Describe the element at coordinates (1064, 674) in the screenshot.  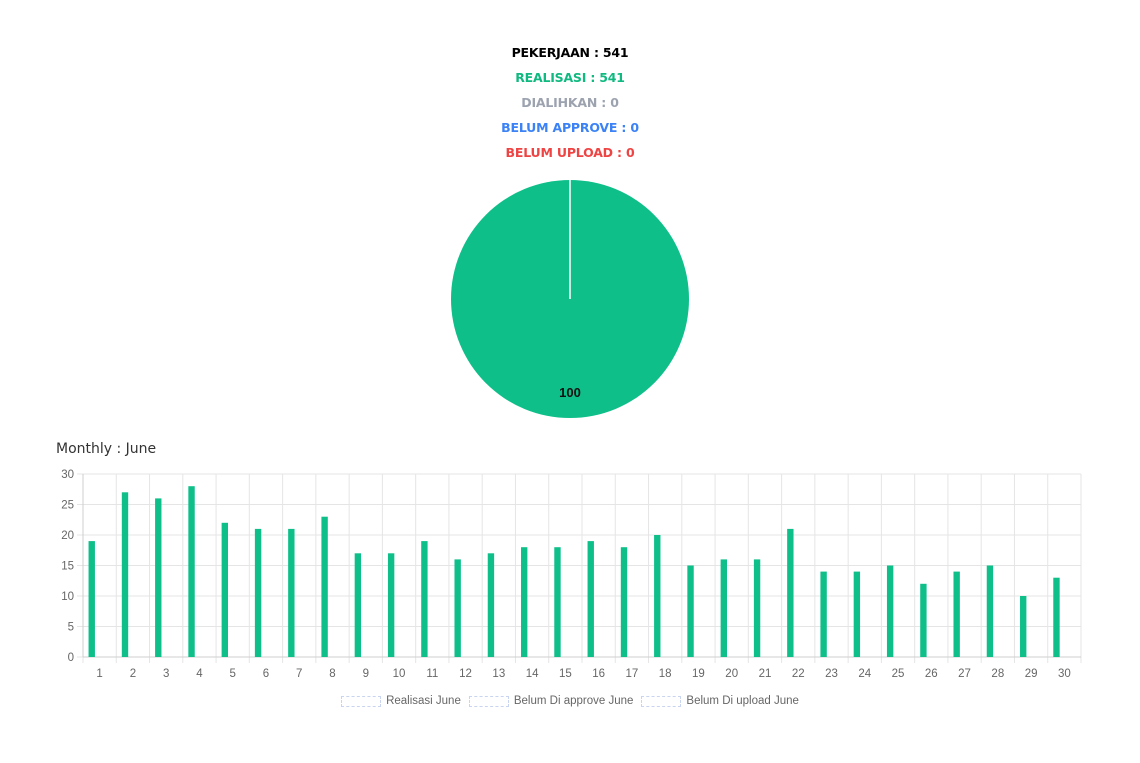
I see `x-tick-label: 30` at that location.